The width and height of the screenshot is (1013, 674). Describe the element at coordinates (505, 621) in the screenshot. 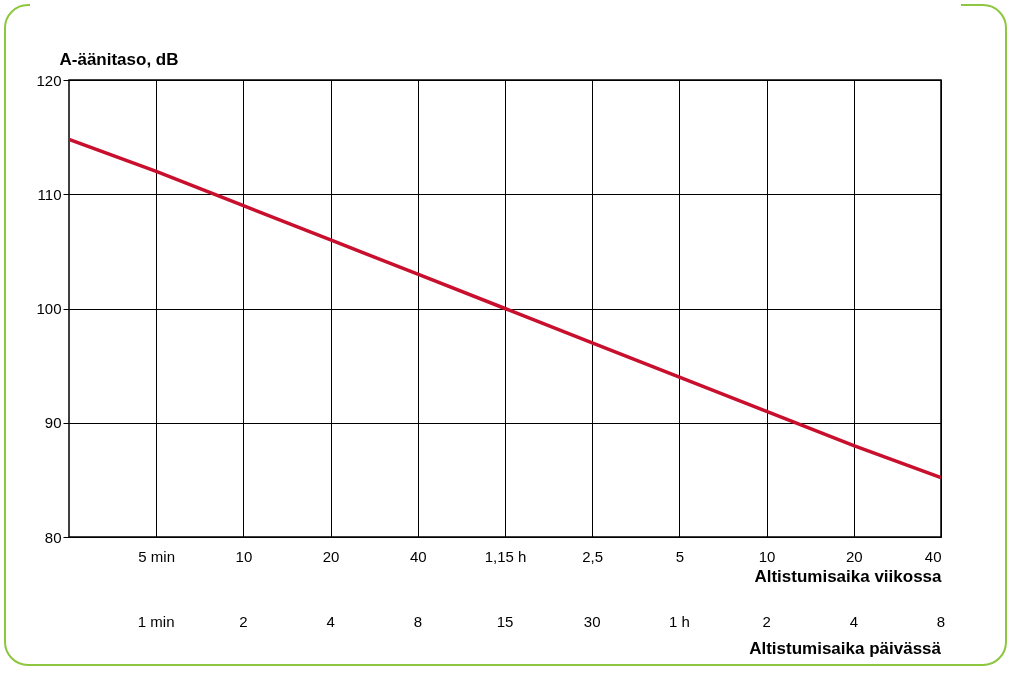

I see `text: 15` at that location.